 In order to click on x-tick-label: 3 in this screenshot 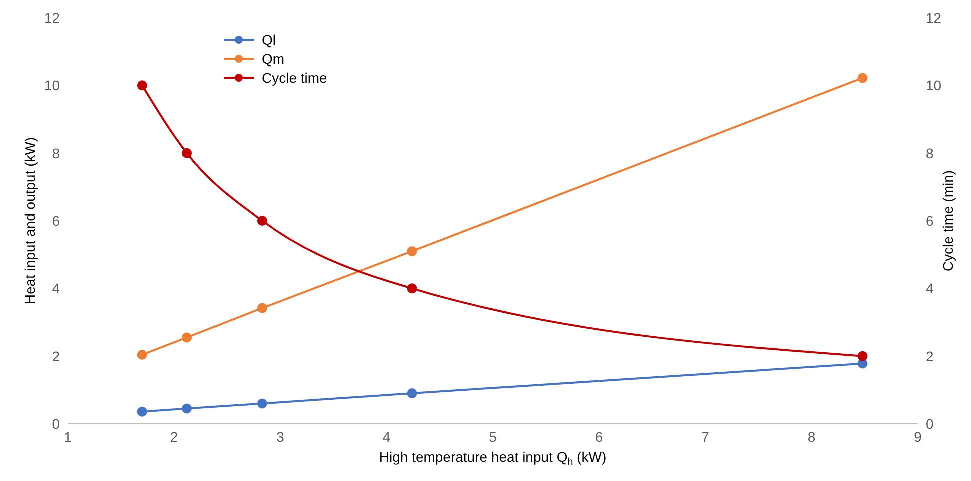, I will do `click(280, 436)`.